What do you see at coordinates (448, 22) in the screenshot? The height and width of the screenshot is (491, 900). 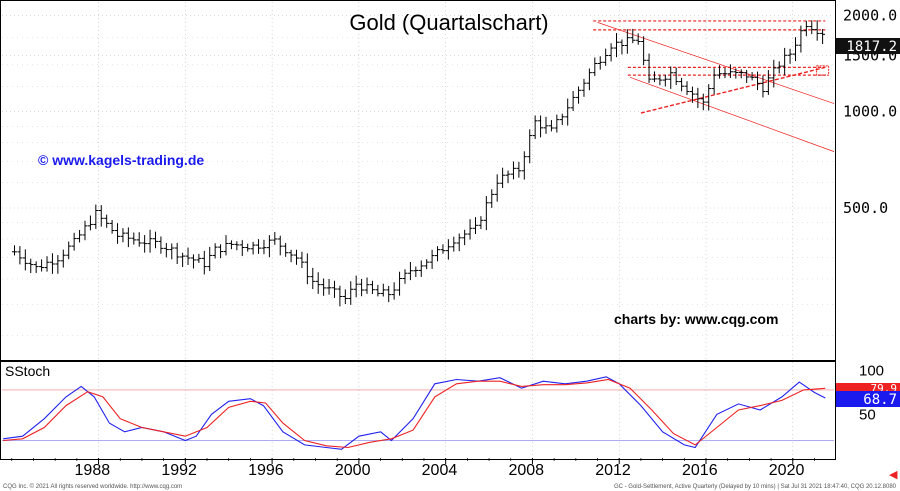 I see `chart-title: Gold (Quartalschart)` at bounding box center [448, 22].